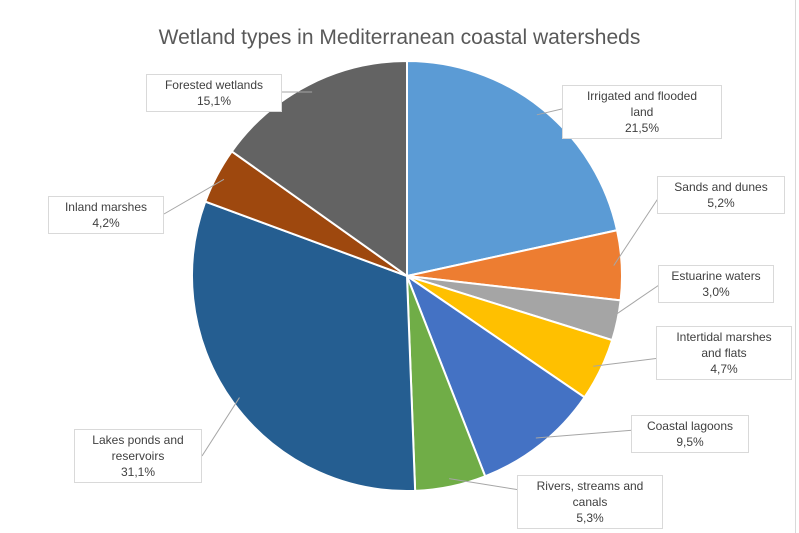 This screenshot has width=799, height=533. What do you see at coordinates (721, 187) in the screenshot?
I see `data-label-name: Sands and dunes` at bounding box center [721, 187].